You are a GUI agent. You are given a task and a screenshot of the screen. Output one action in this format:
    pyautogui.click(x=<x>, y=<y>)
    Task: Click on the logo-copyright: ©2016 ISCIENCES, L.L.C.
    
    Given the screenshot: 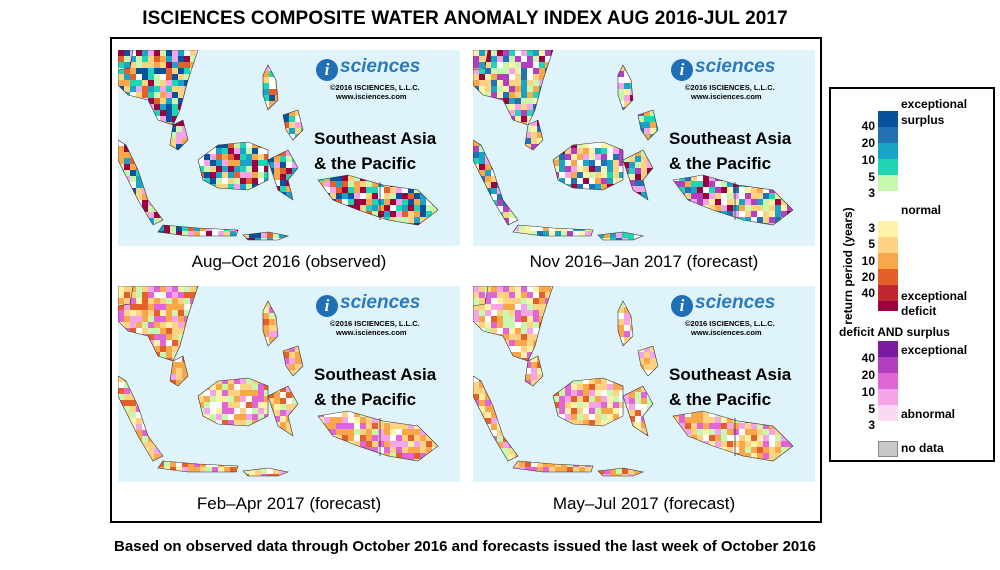 What is the action you would take?
    pyautogui.click(x=375, y=87)
    